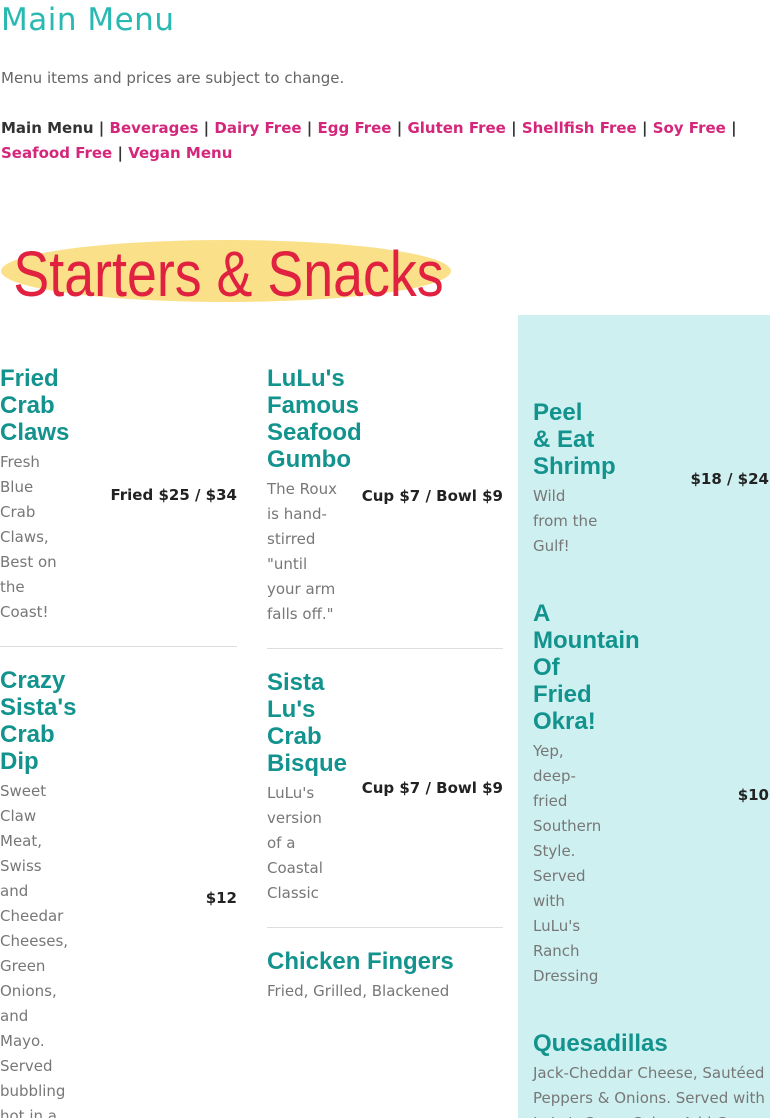 The image size is (770, 1118). Describe the element at coordinates (586, 667) in the screenshot. I see `item-name: A Mountain Of Fried Okra!` at that location.